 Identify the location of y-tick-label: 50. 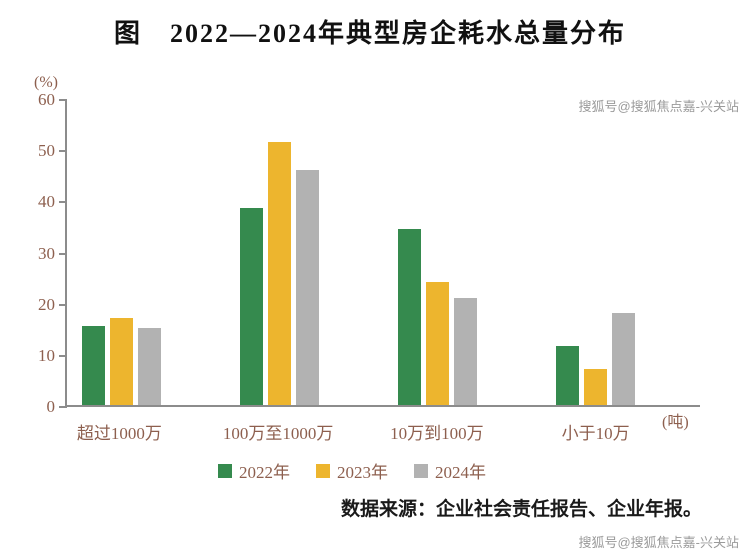
(46, 151).